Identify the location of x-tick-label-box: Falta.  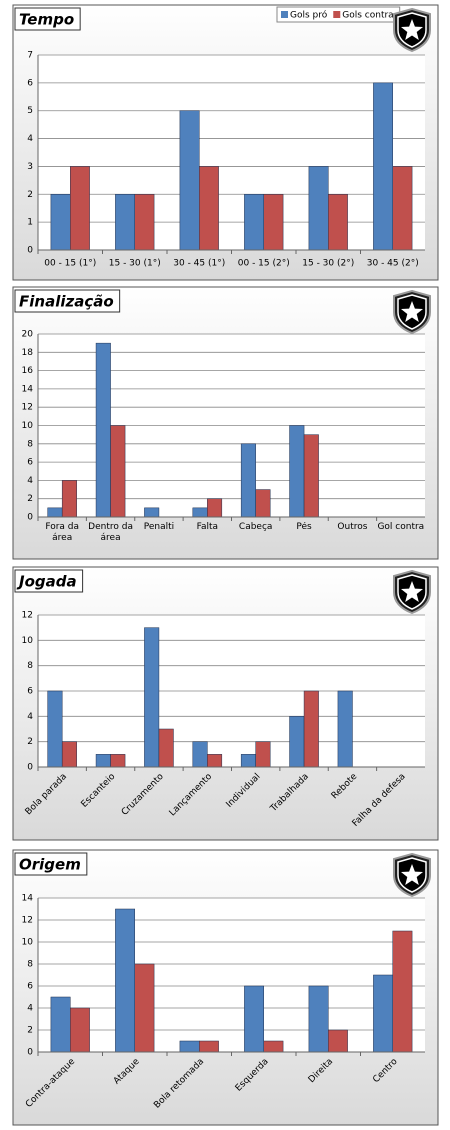
(207, 527).